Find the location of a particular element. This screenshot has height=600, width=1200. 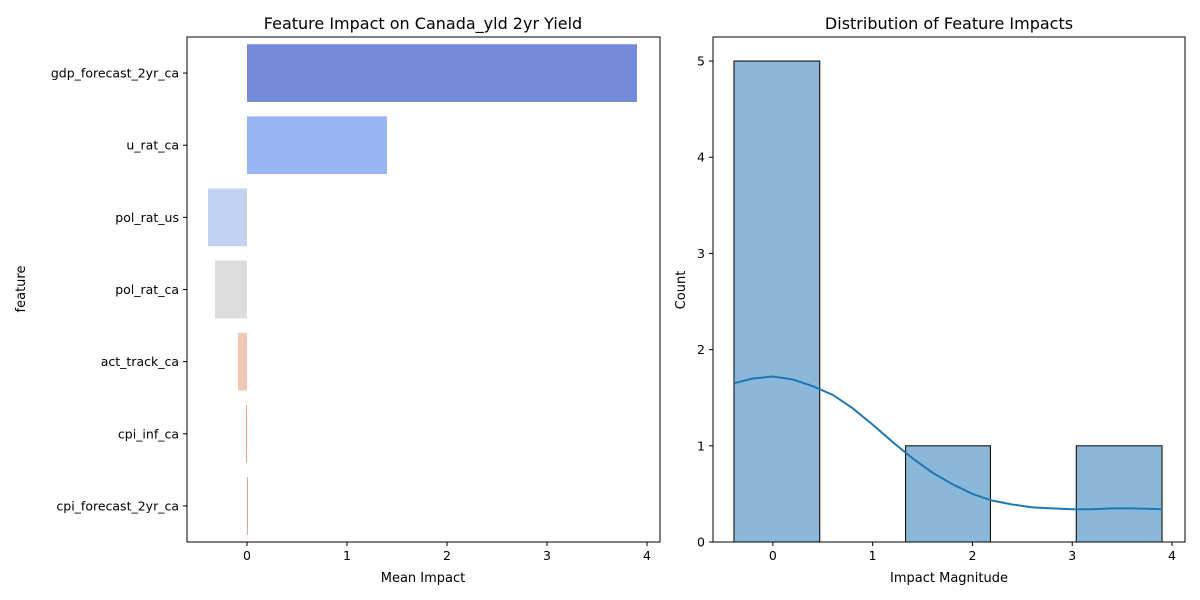

chart2-y-ticks: 0 1 2 3 4 5 is located at coordinates (705, 302).